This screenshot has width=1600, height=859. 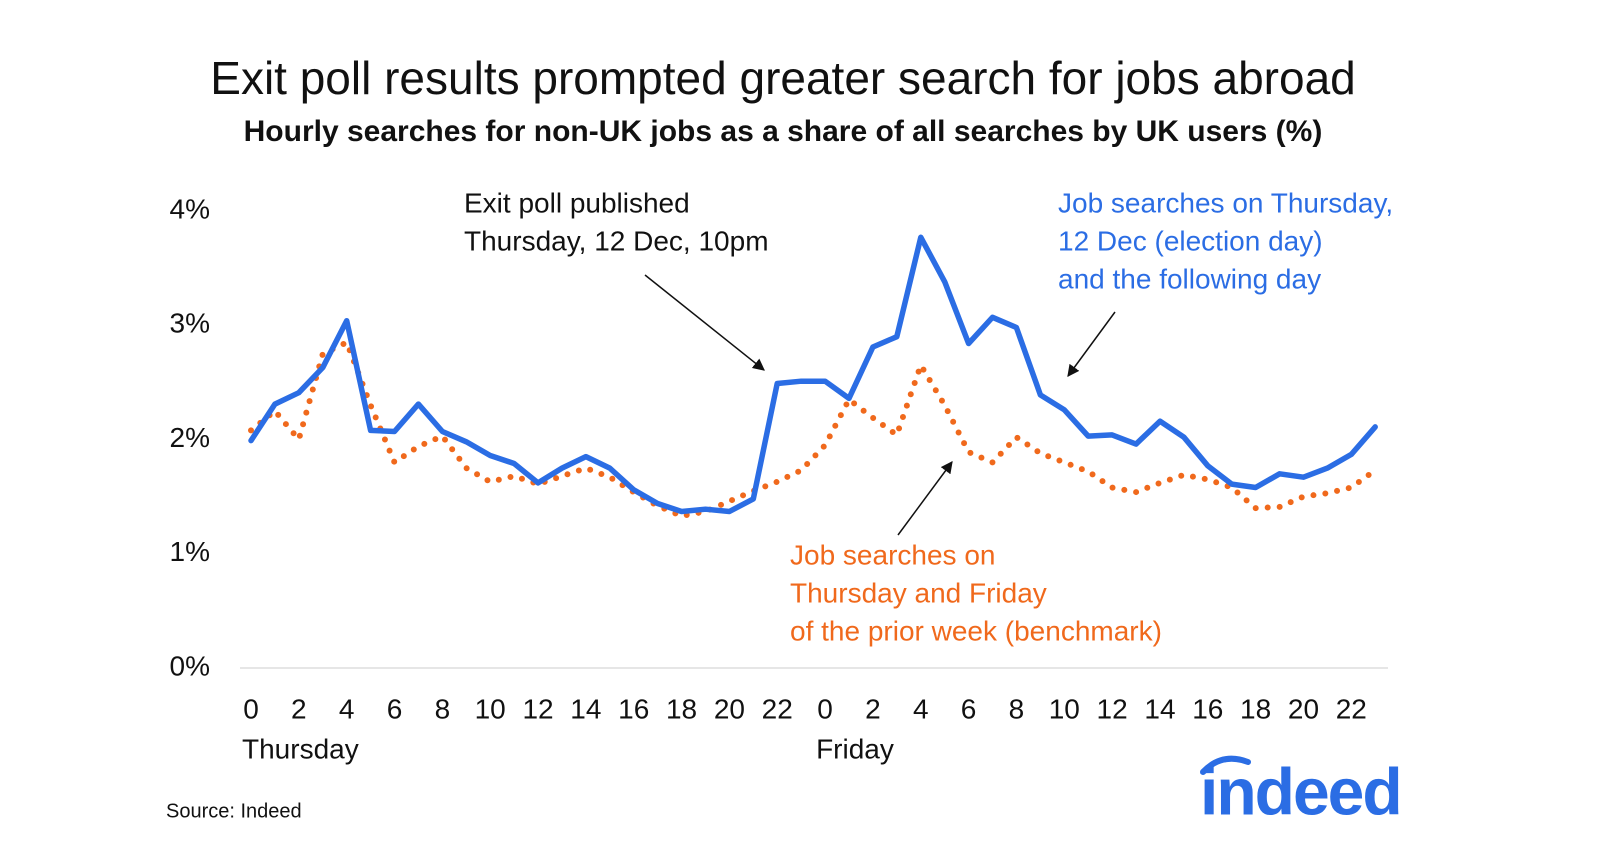 I want to click on annotation: Exit poll published, so click(x=577, y=202).